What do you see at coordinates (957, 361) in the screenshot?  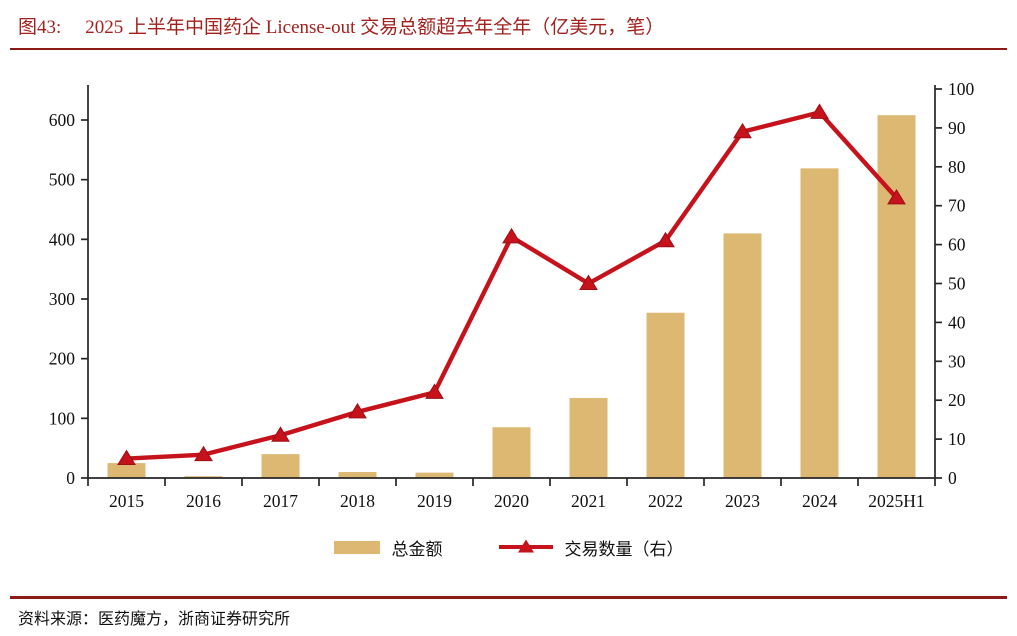 I see `right-axis-tick-label: 30` at bounding box center [957, 361].